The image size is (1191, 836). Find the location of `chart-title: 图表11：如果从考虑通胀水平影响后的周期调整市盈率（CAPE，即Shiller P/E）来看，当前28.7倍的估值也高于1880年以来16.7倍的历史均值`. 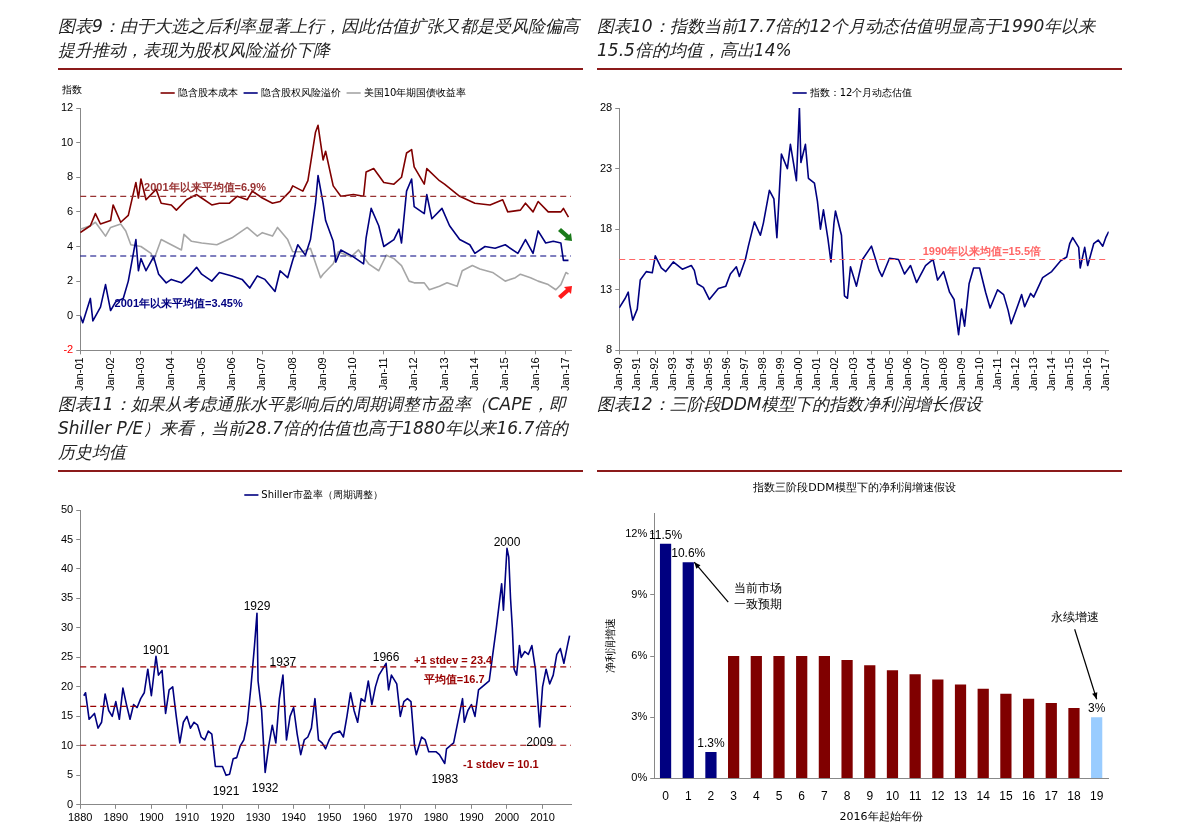

chart-title: 图表11：如果从考虑通胀水平影响后的周期调整市盈率（CAPE，即Shiller P/E）来看，当前28.7倍的估值也高于1880年以来16.7倍的历史均值 is located at coordinates (320, 432).